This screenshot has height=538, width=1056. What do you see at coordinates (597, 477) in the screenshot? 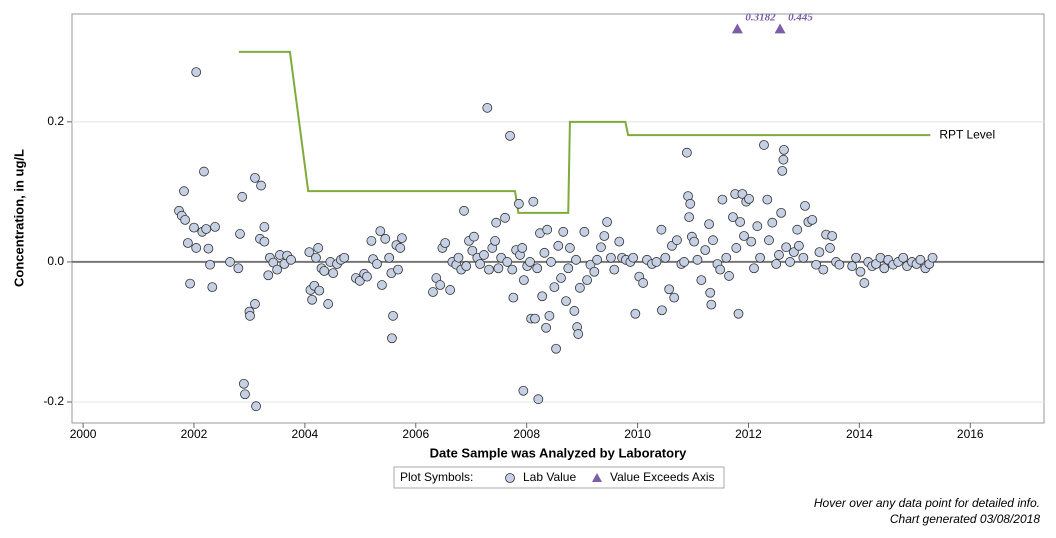
I see `legend-symbol` at bounding box center [597, 477].